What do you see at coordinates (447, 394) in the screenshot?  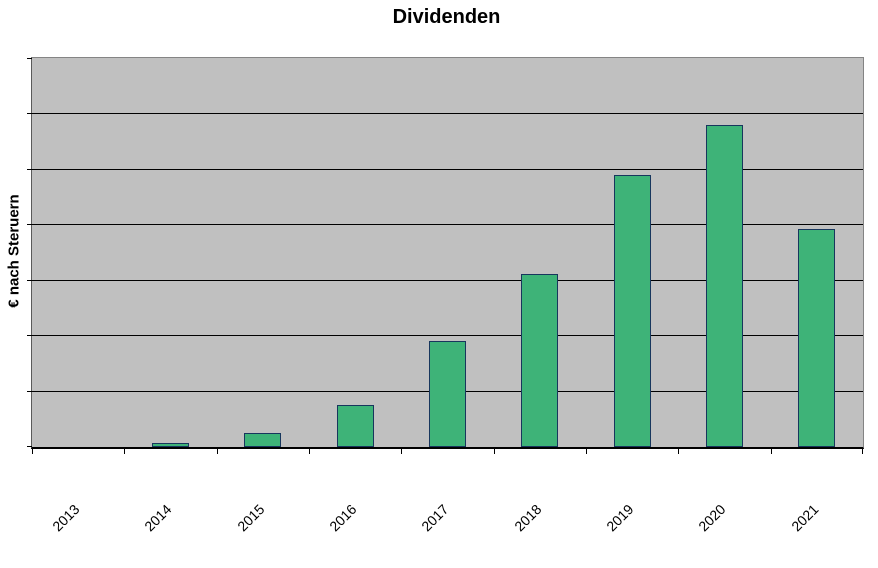 I see `bar-2017` at bounding box center [447, 394].